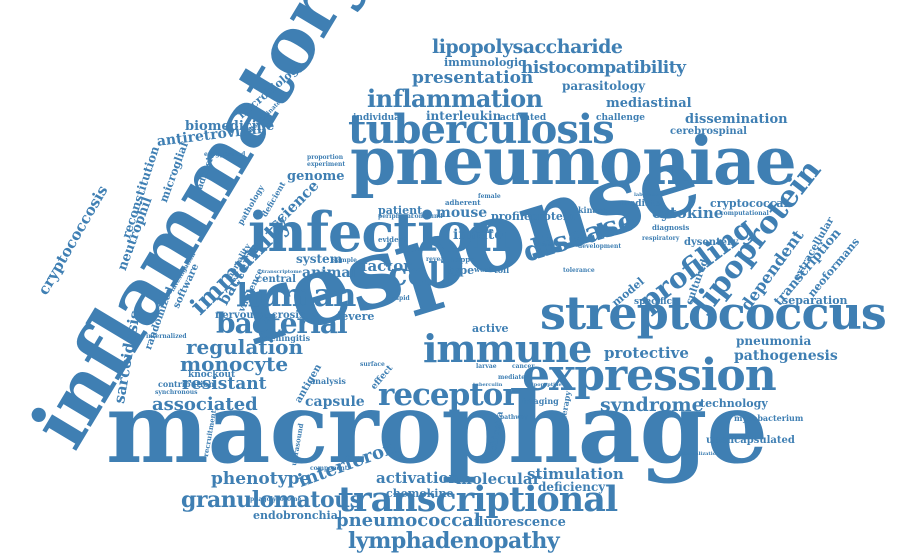  Describe the element at coordinates (488, 385) in the screenshot. I see `word-tuberculin: tuberculin` at that location.